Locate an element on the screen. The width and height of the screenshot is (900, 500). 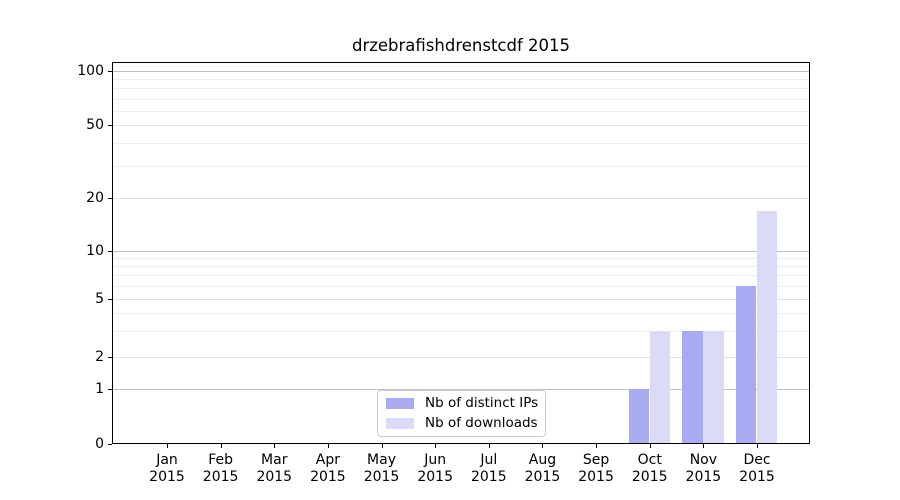
x-tick-label: Jan 2015 is located at coordinates (167, 469).